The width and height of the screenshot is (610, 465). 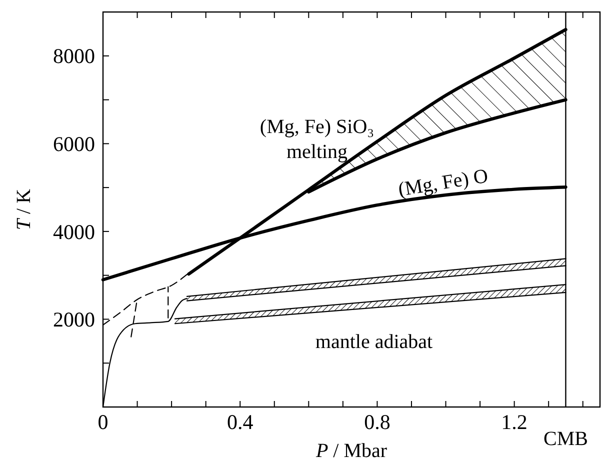 I want to click on x-axis-title: P / Mbar, so click(x=351, y=451).